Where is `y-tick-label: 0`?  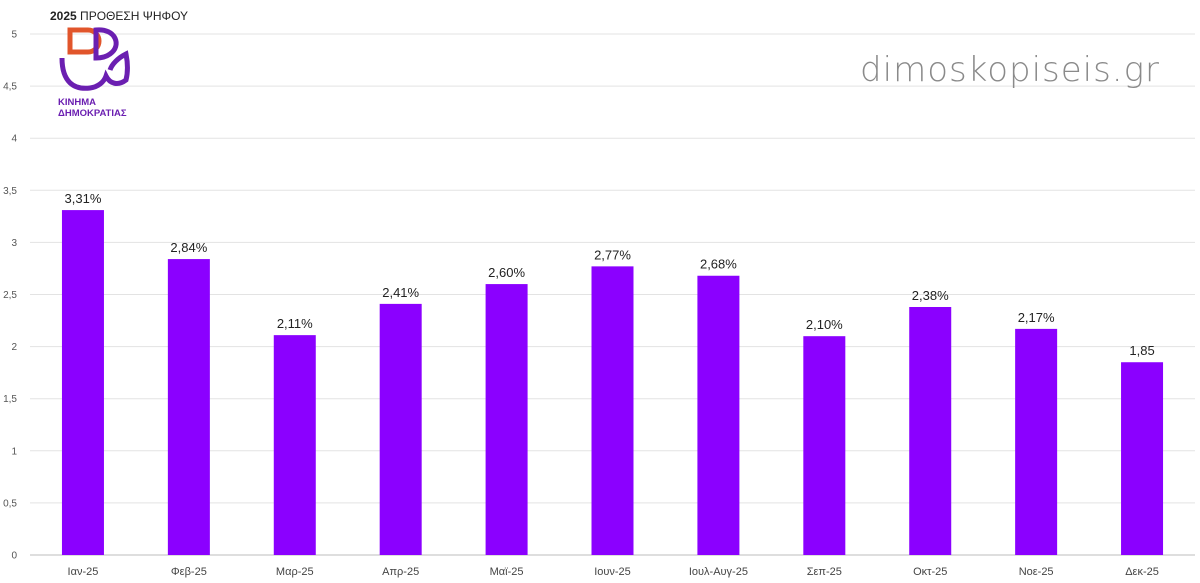
y-tick-label: 0 is located at coordinates (14, 556).